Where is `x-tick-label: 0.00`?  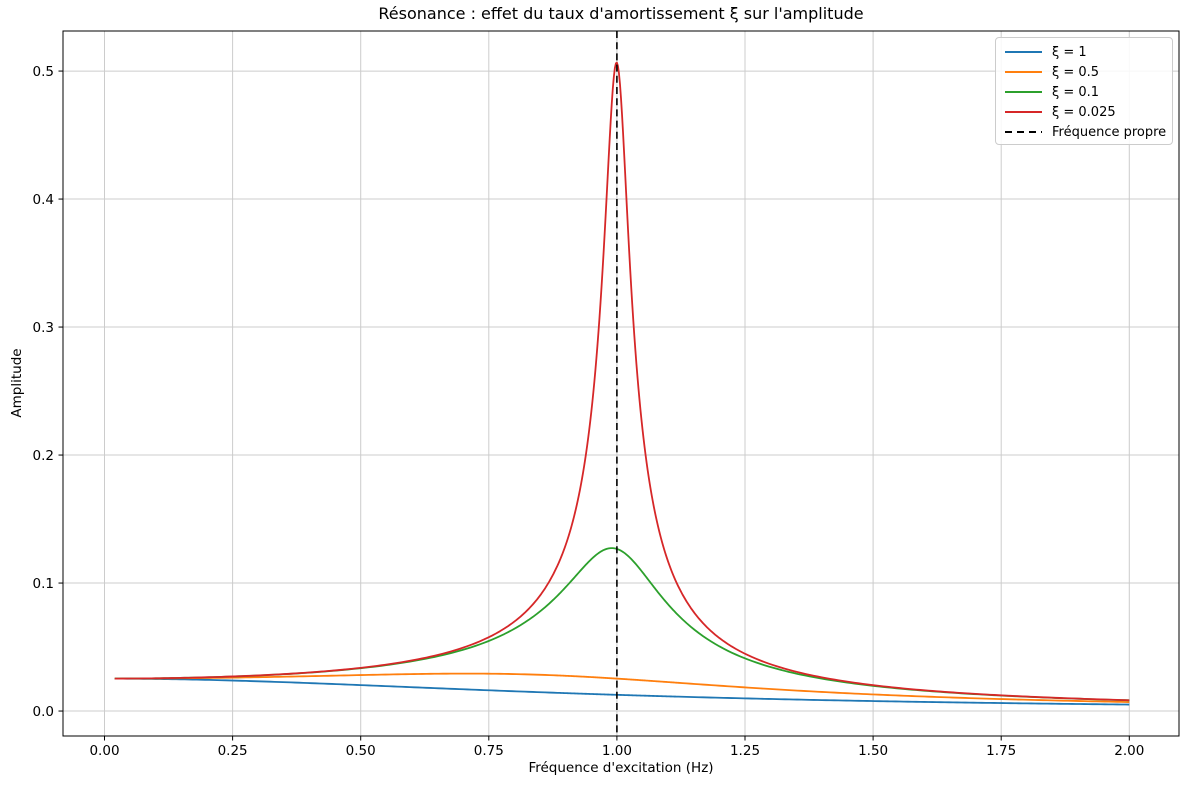
x-tick-label: 0.00 is located at coordinates (104, 751).